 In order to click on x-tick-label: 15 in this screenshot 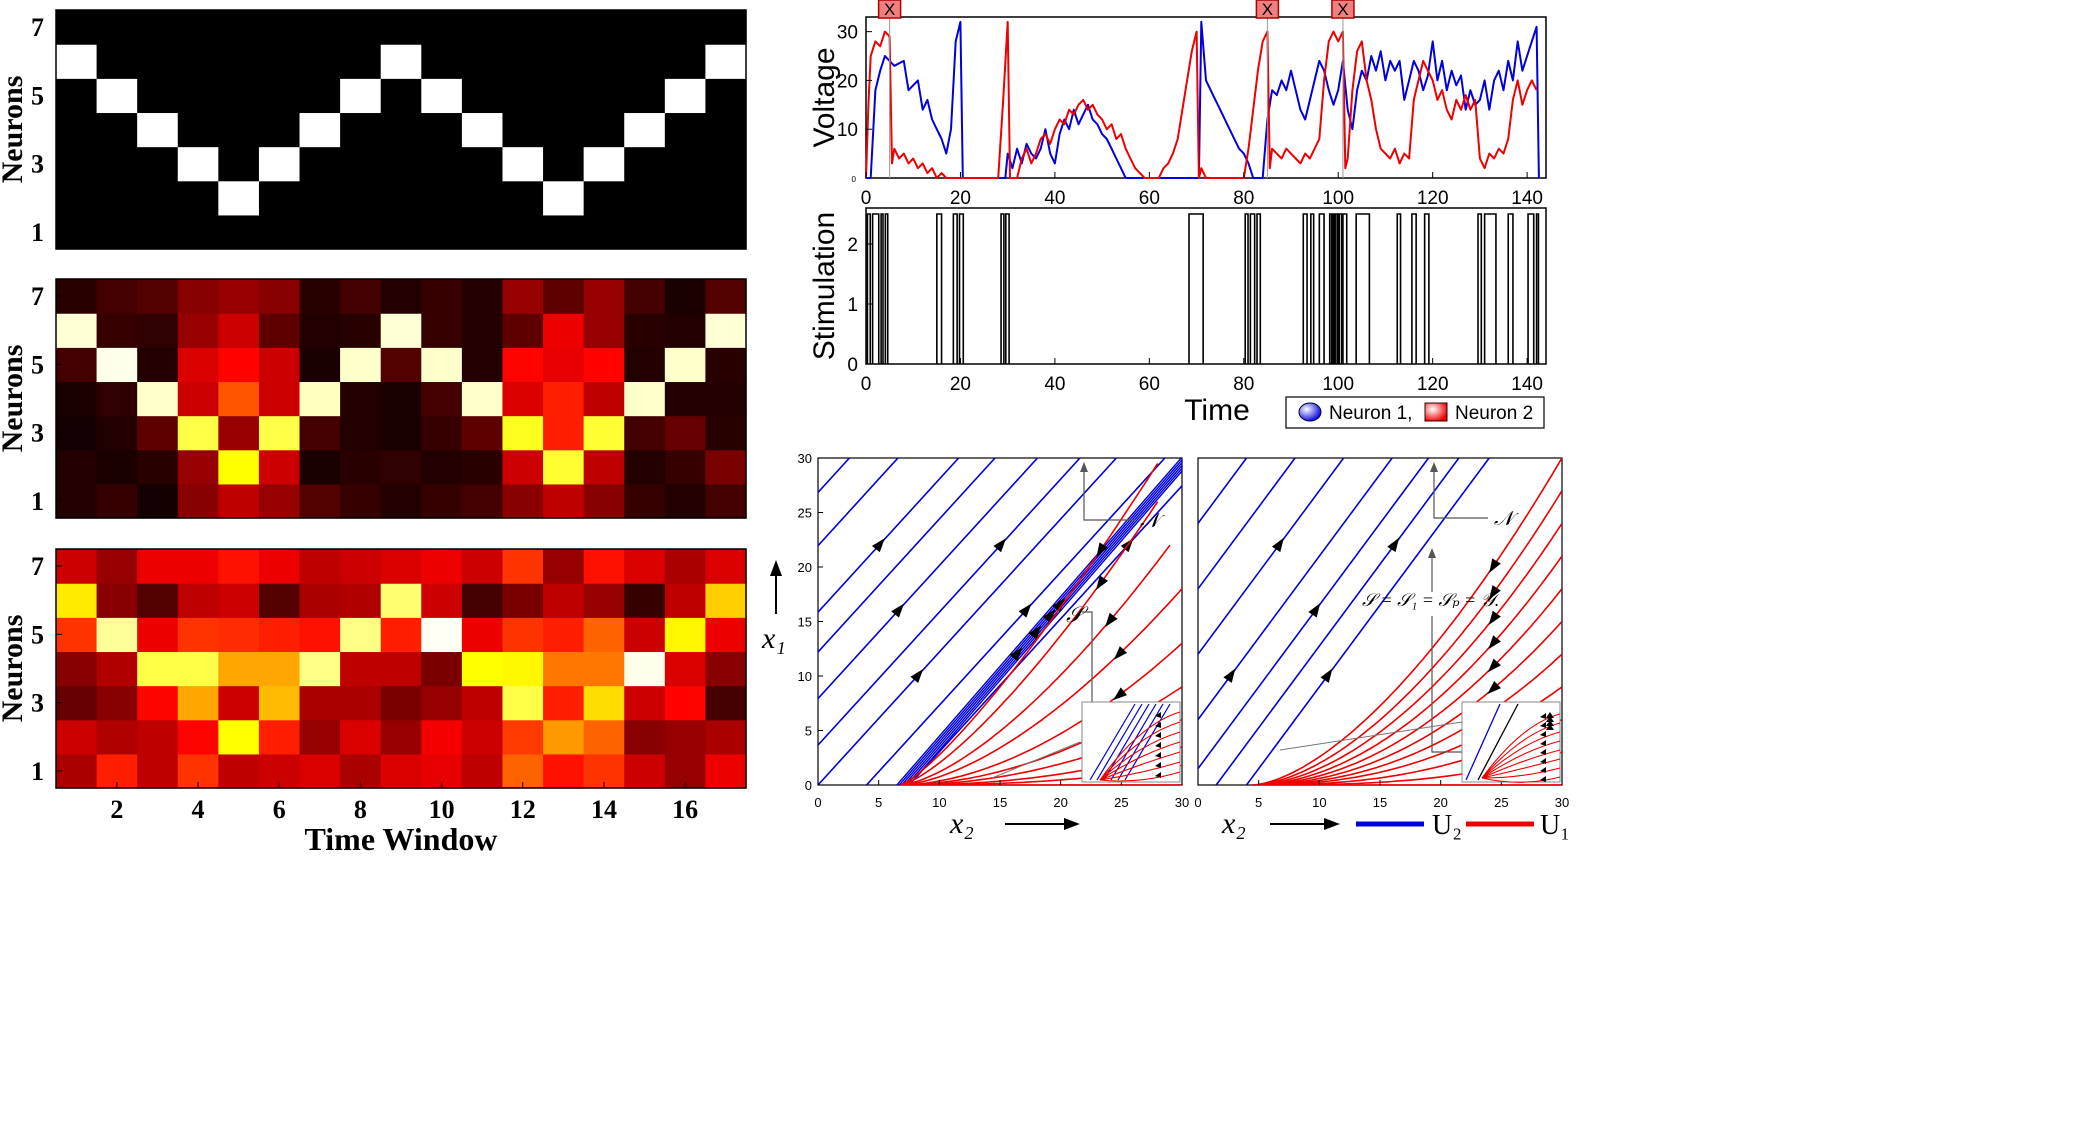, I will do `click(1380, 802)`.